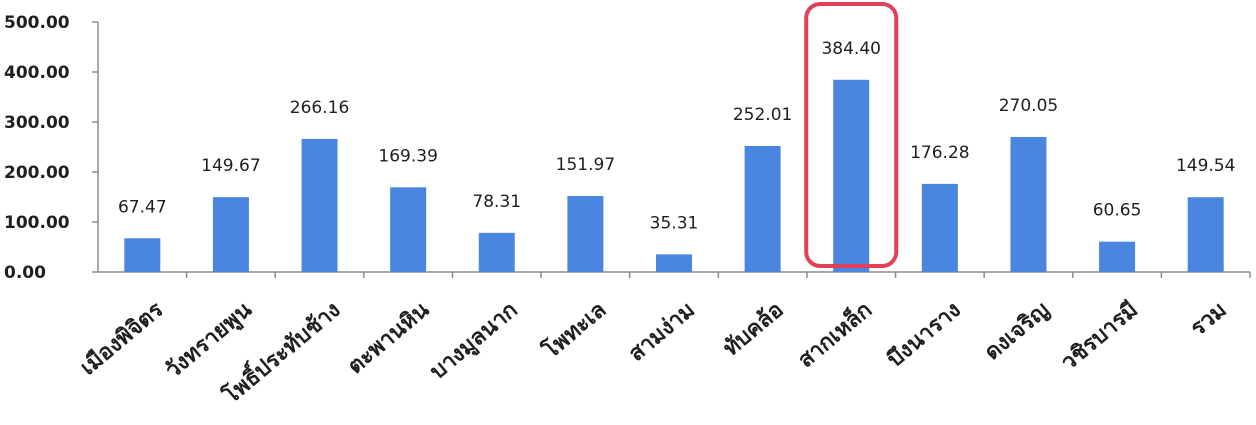 Image resolution: width=1256 pixels, height=425 pixels. Describe the element at coordinates (1017, 331) in the screenshot. I see `x-tick-label: ดงเจริญ` at that location.